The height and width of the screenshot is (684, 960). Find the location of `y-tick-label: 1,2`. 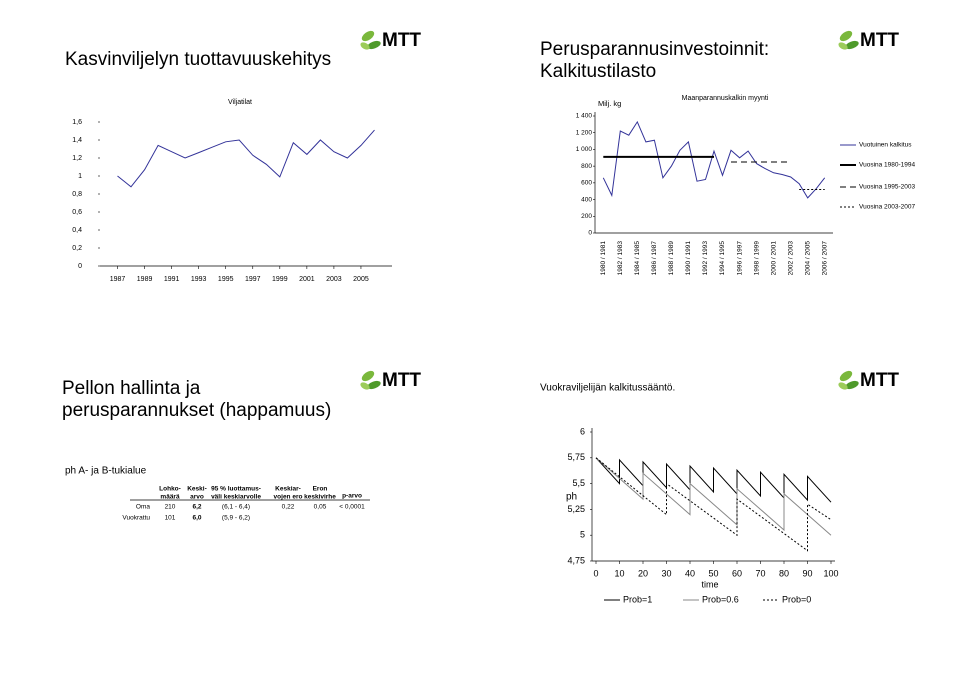

y-tick-label: 1,2 is located at coordinates (77, 158).